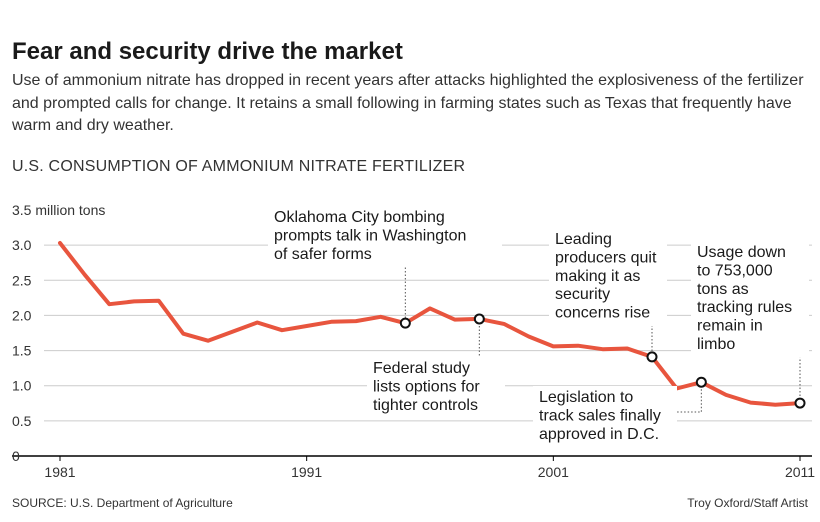  What do you see at coordinates (747, 503) in the screenshot?
I see `artist-credit: Troy Oxford/Staff Artist` at bounding box center [747, 503].